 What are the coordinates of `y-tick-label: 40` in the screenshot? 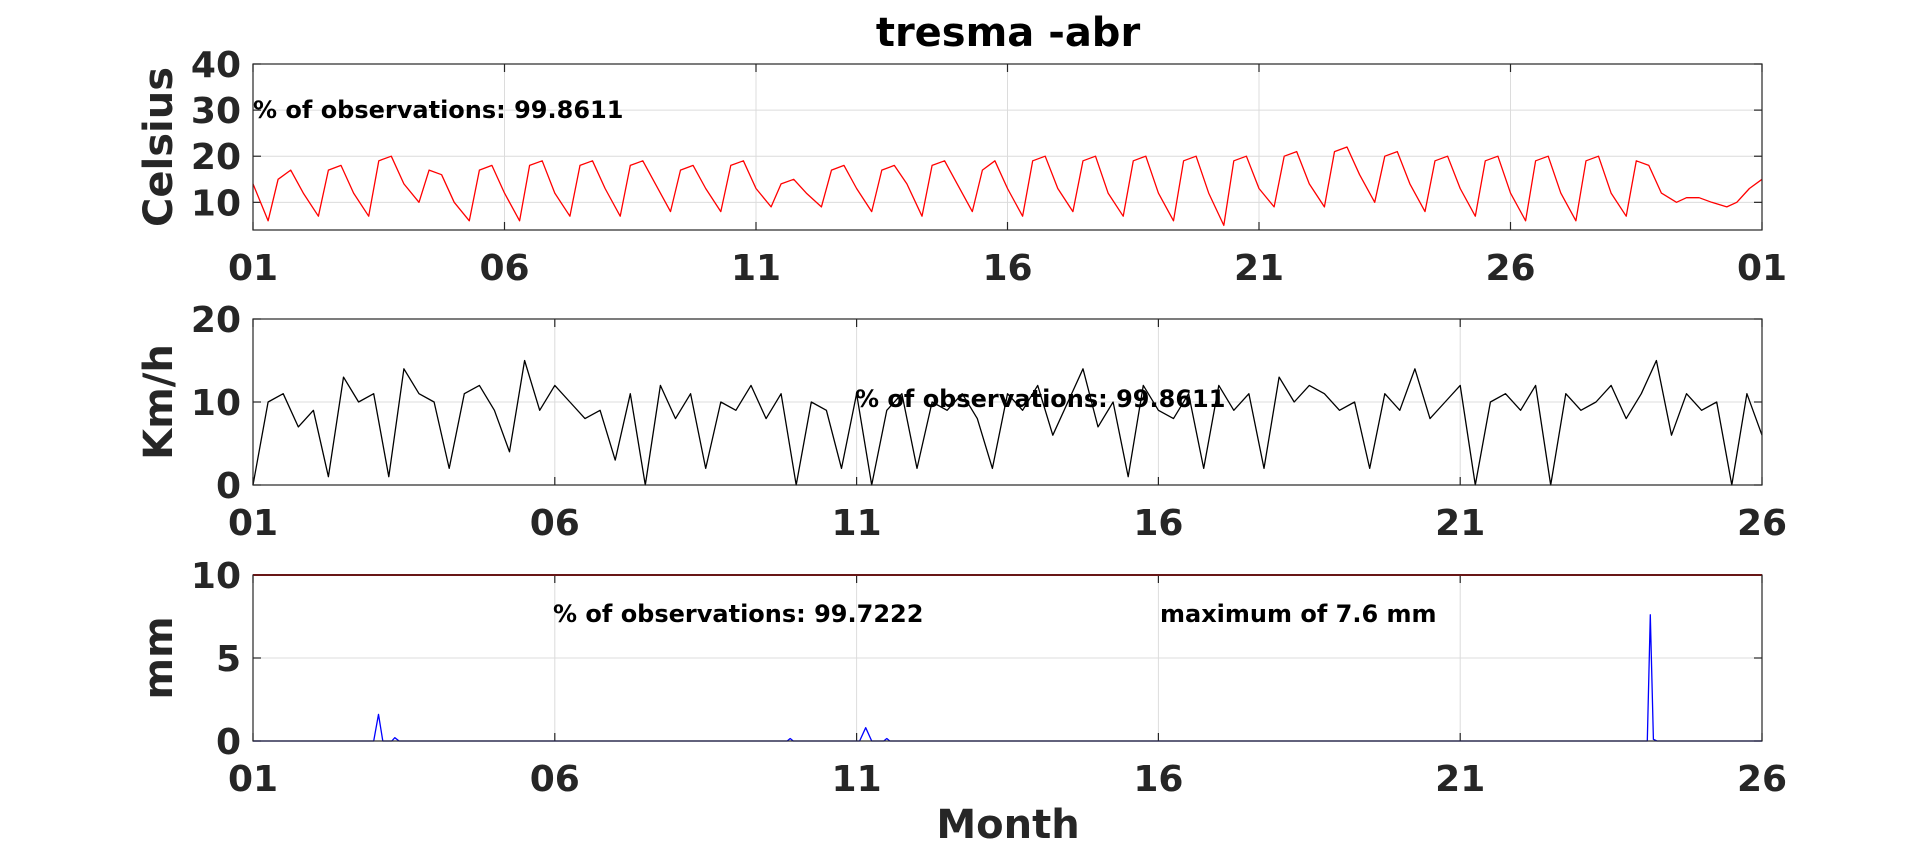 It's located at (216, 65).